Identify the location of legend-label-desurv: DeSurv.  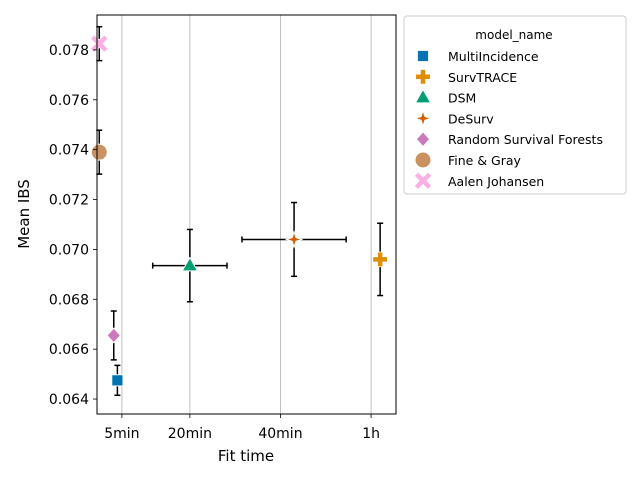
(471, 118).